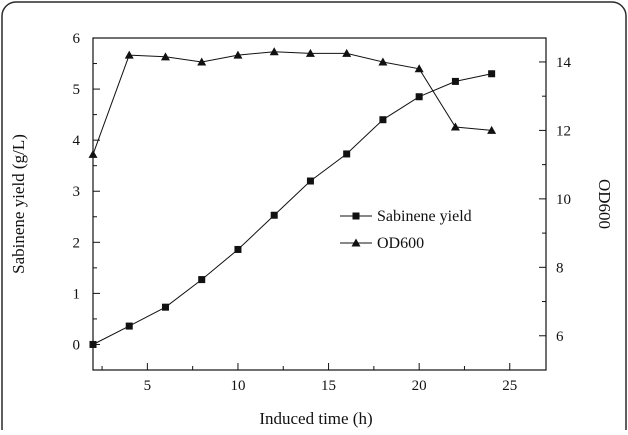 The width and height of the screenshot is (628, 435). Describe the element at coordinates (237, 386) in the screenshot. I see `x-tick-label: 10` at that location.